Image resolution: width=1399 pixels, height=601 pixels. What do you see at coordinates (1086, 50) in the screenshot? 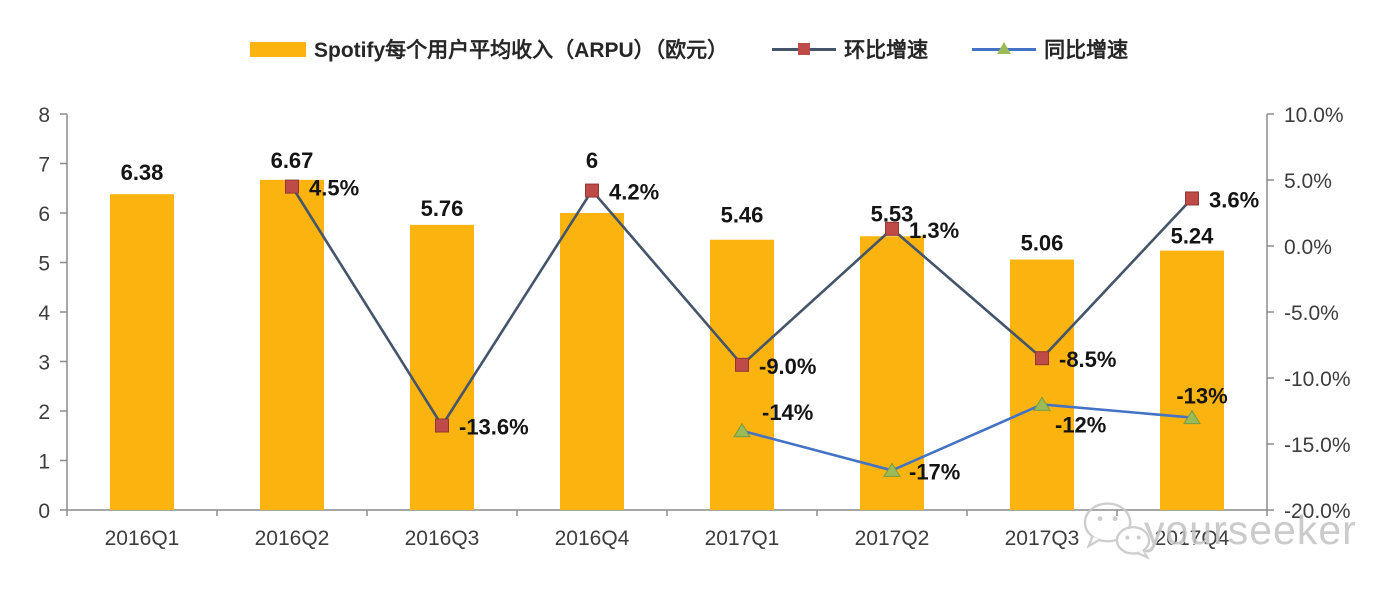
I see `legend-label-yoy: 同比增速` at bounding box center [1086, 50].